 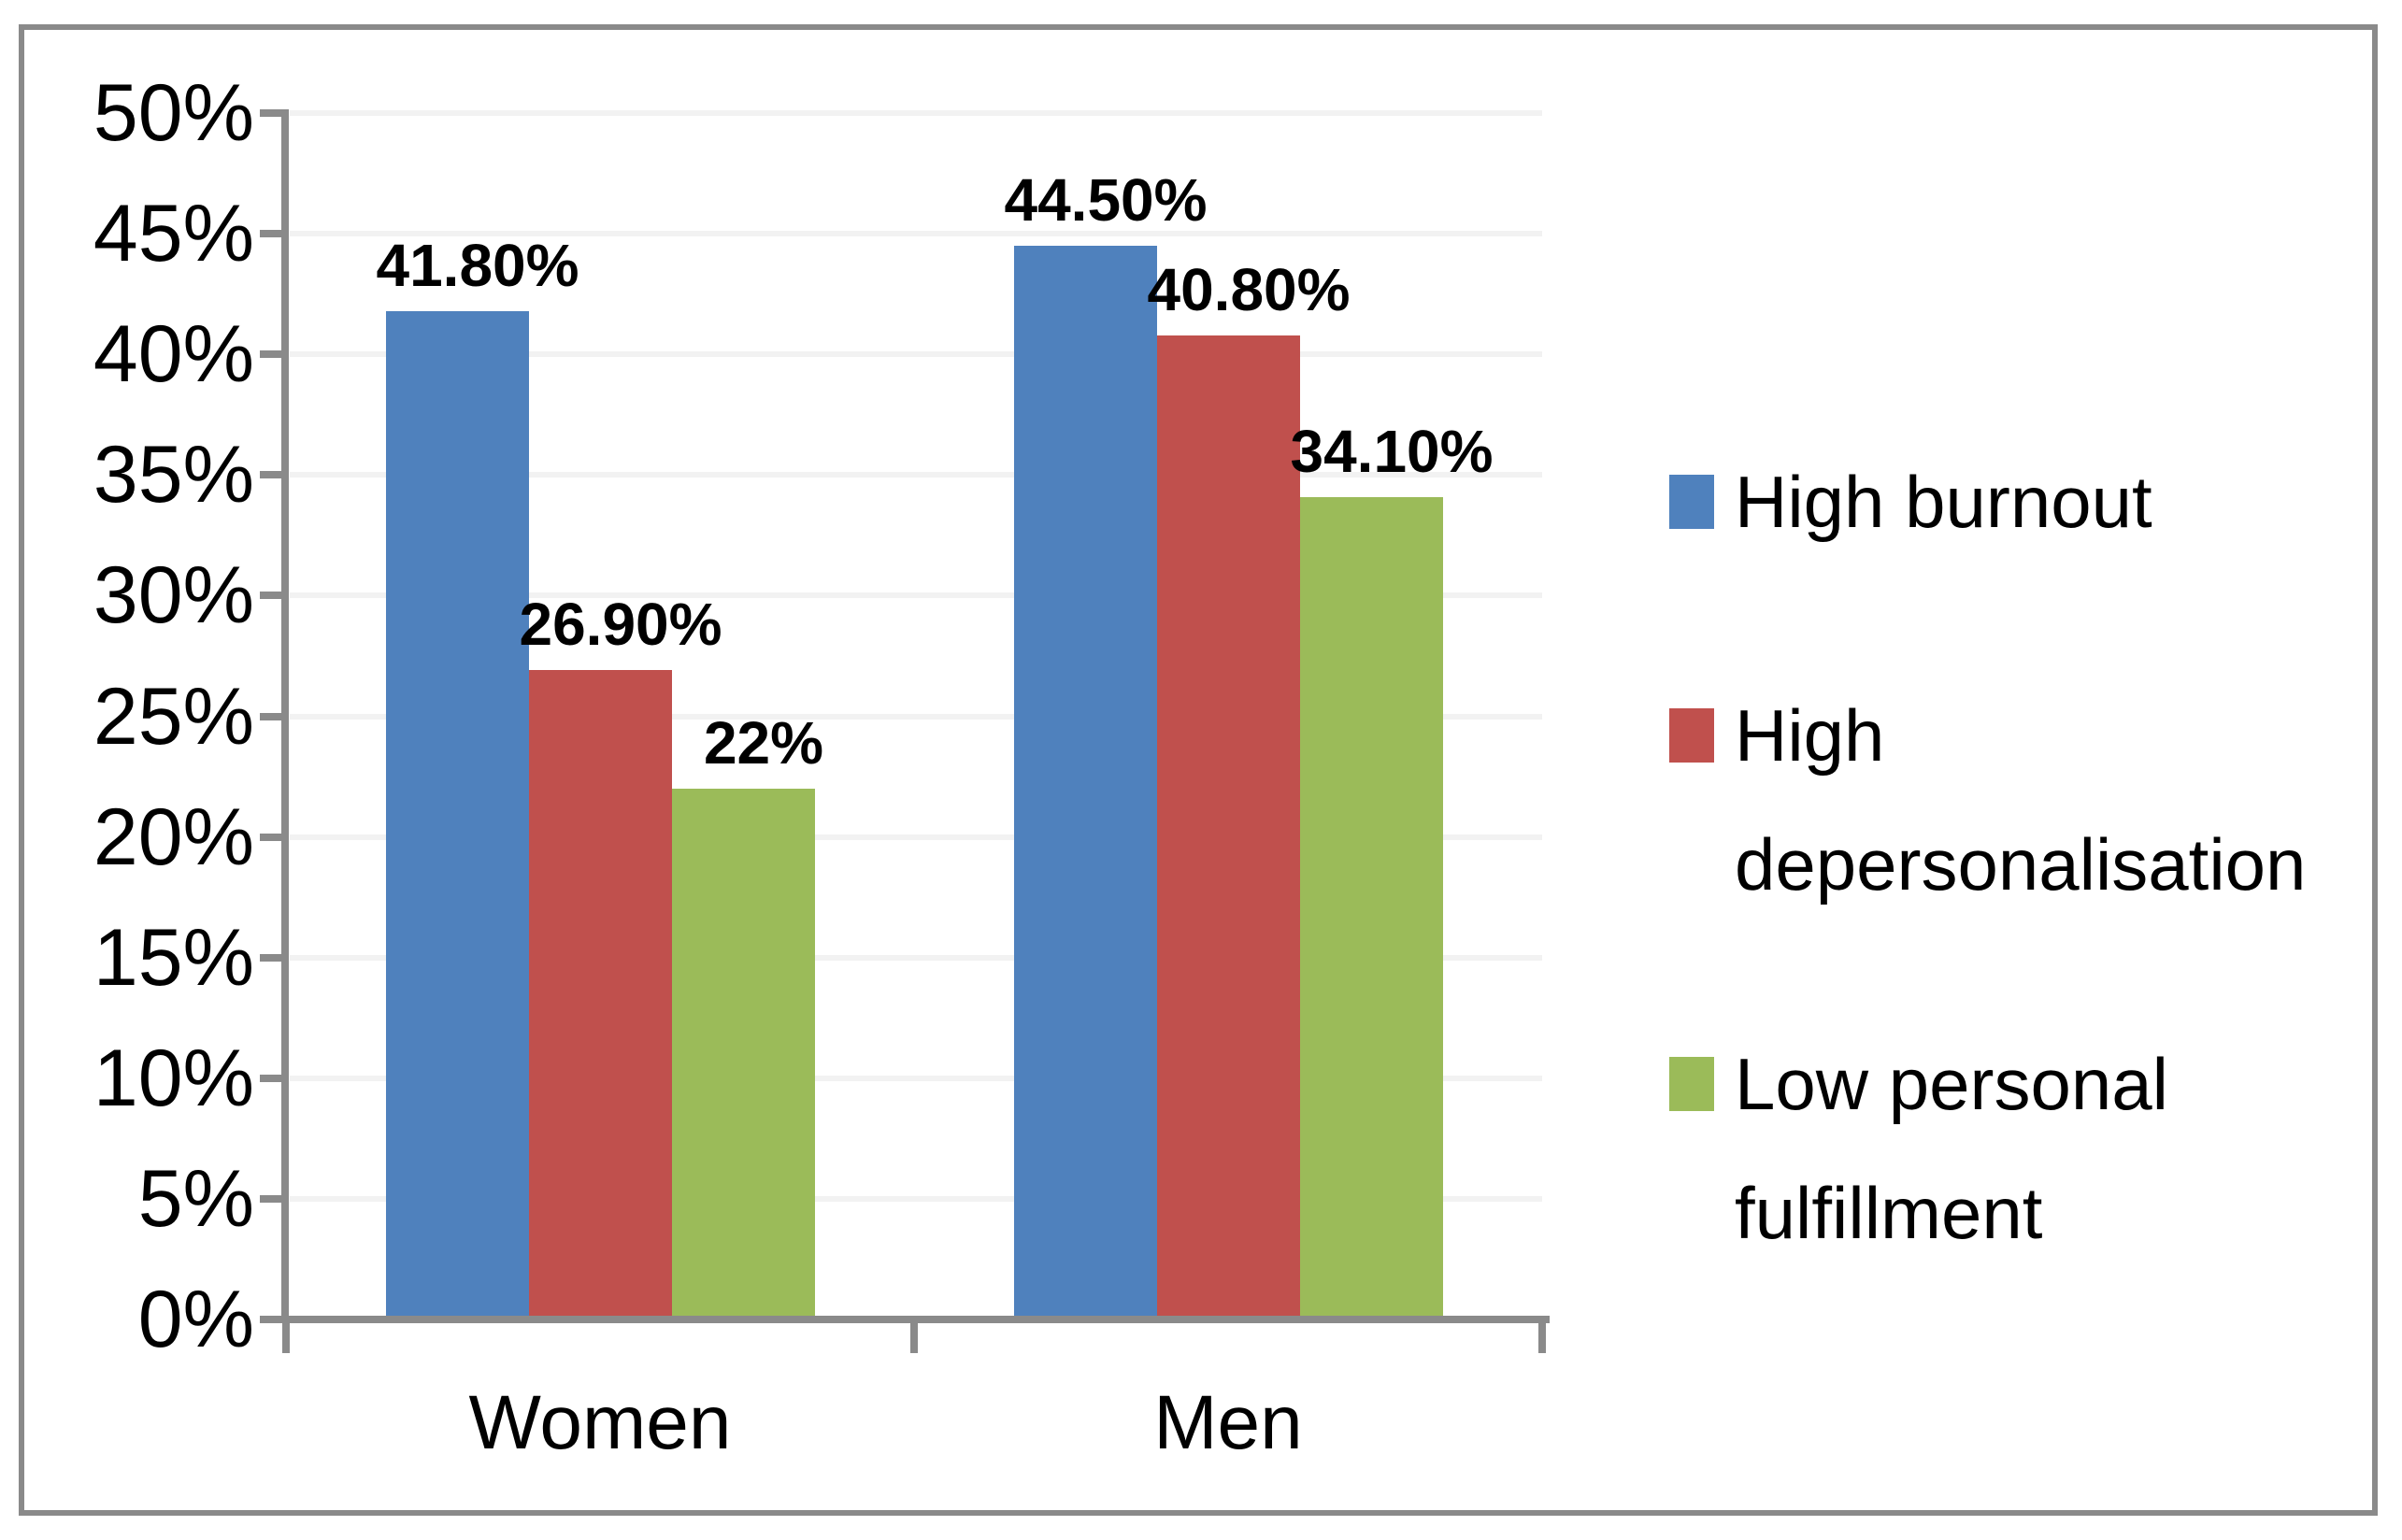 What do you see at coordinates (916, 957) in the screenshot?
I see `gridline-15pct` at bounding box center [916, 957].